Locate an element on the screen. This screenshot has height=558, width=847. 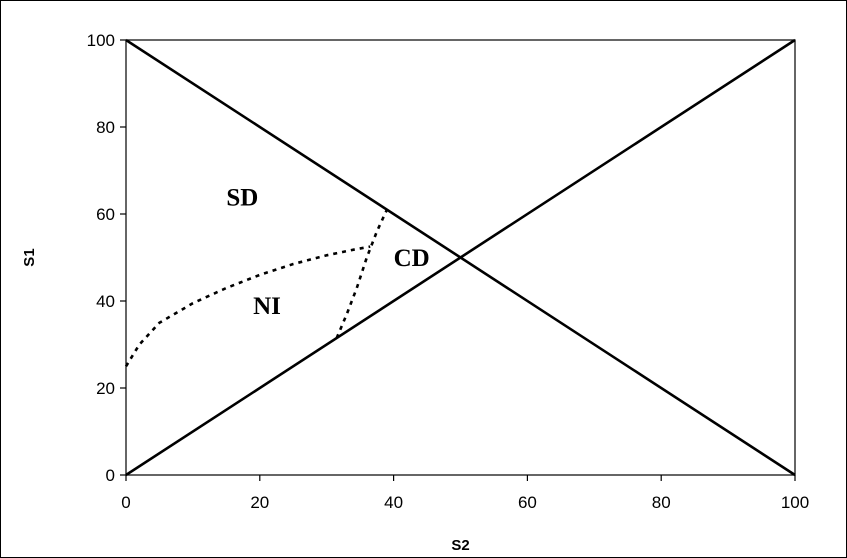
y-tick-label: 20 is located at coordinates (105, 388).